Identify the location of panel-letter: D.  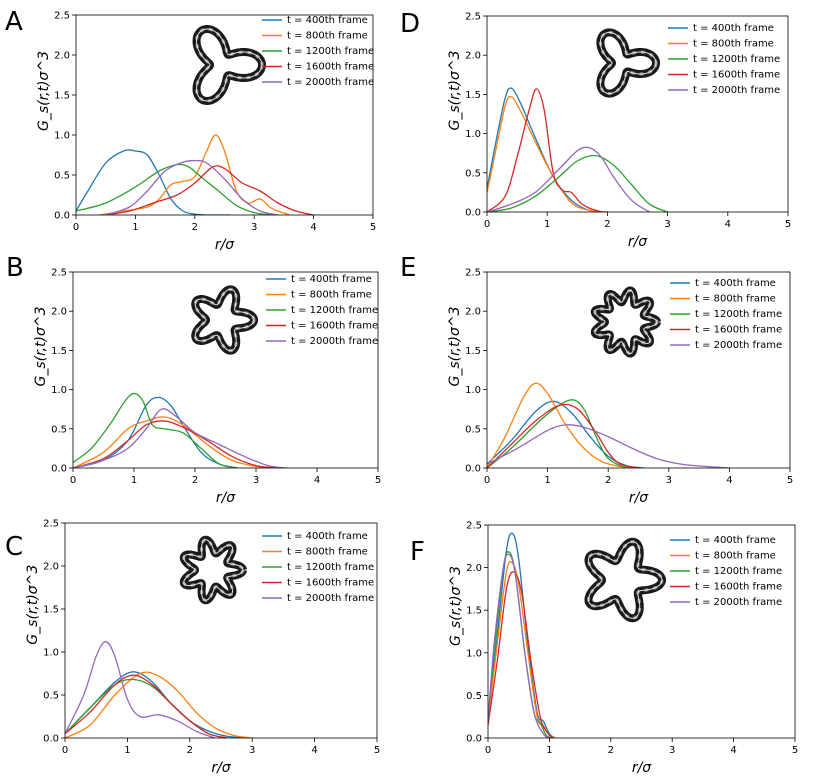
(410, 24).